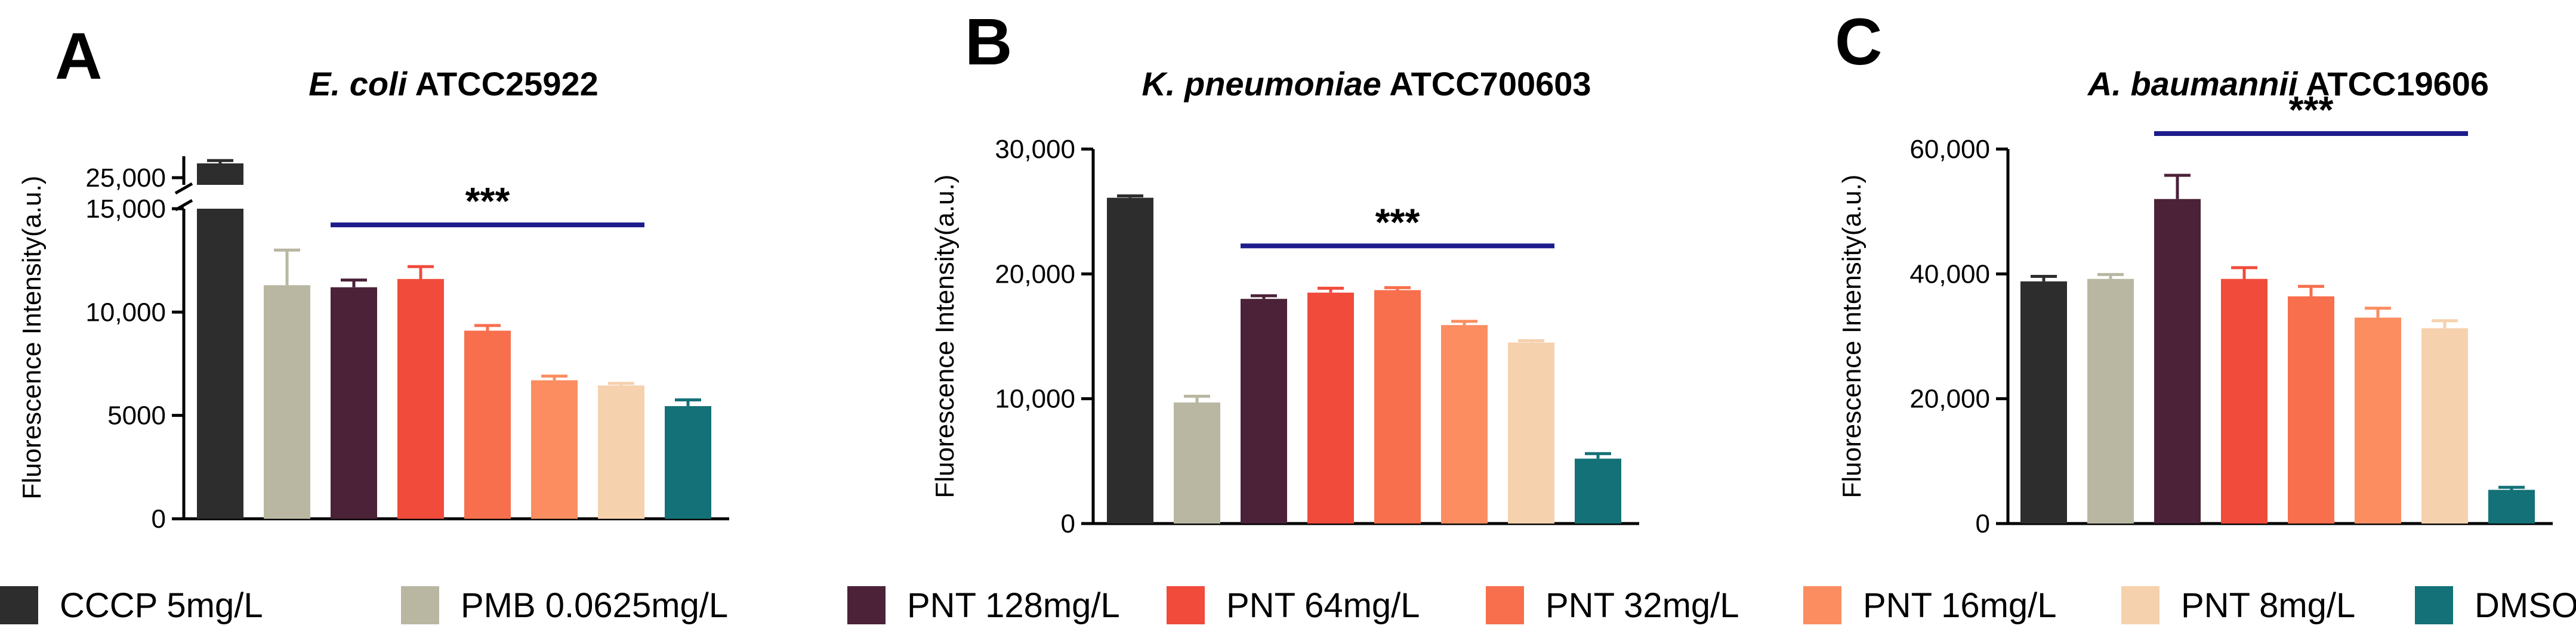 The image size is (2576, 644). I want to click on legend-label: PNT 16mg/L, so click(1960, 606).